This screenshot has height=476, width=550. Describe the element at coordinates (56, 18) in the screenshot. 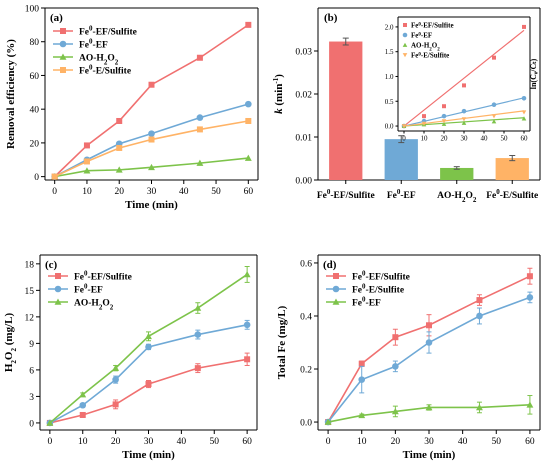

I see `panel-label: (a)` at that location.